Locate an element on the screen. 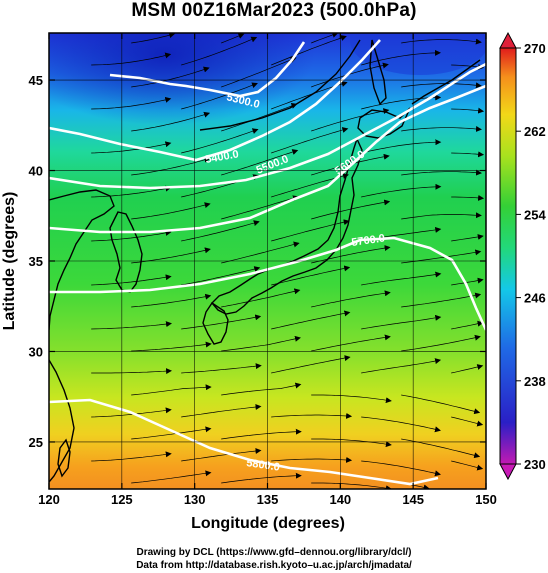  coastline-kyushu is located at coordinates (215, 323).